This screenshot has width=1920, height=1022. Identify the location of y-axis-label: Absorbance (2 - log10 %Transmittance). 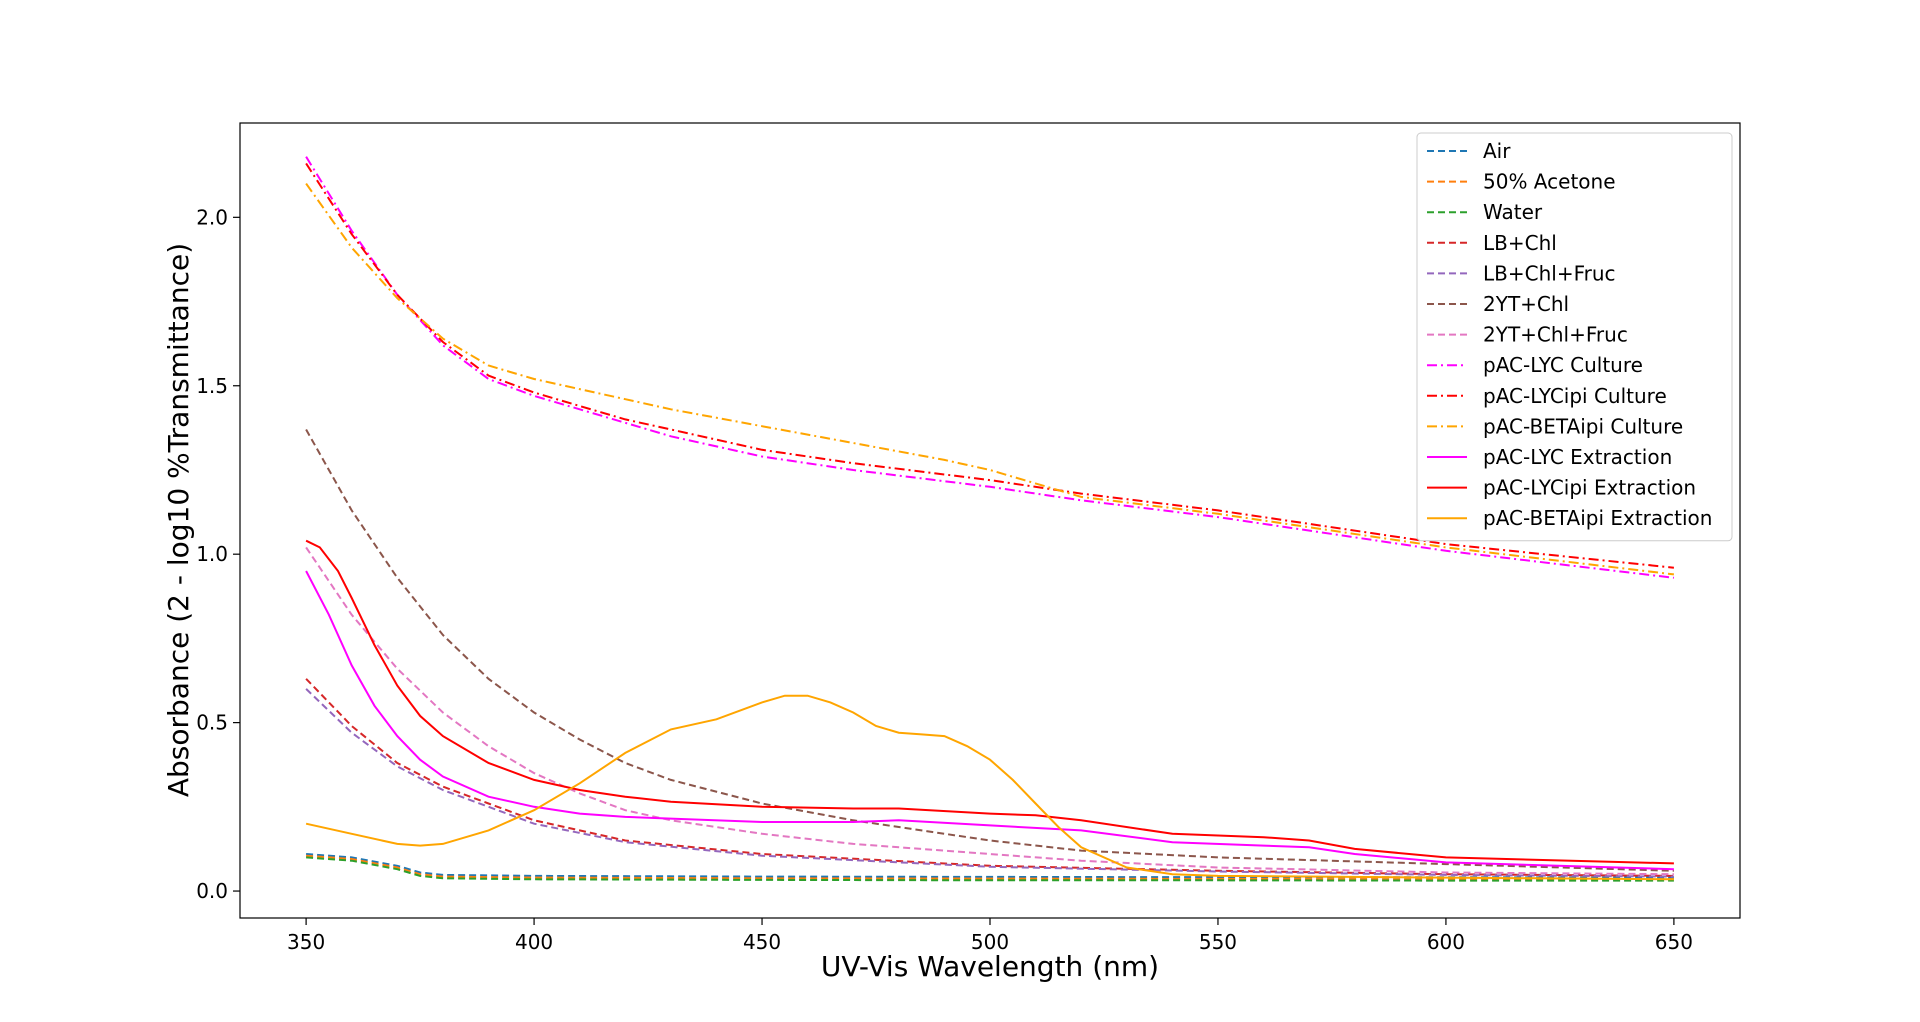
(178, 520).